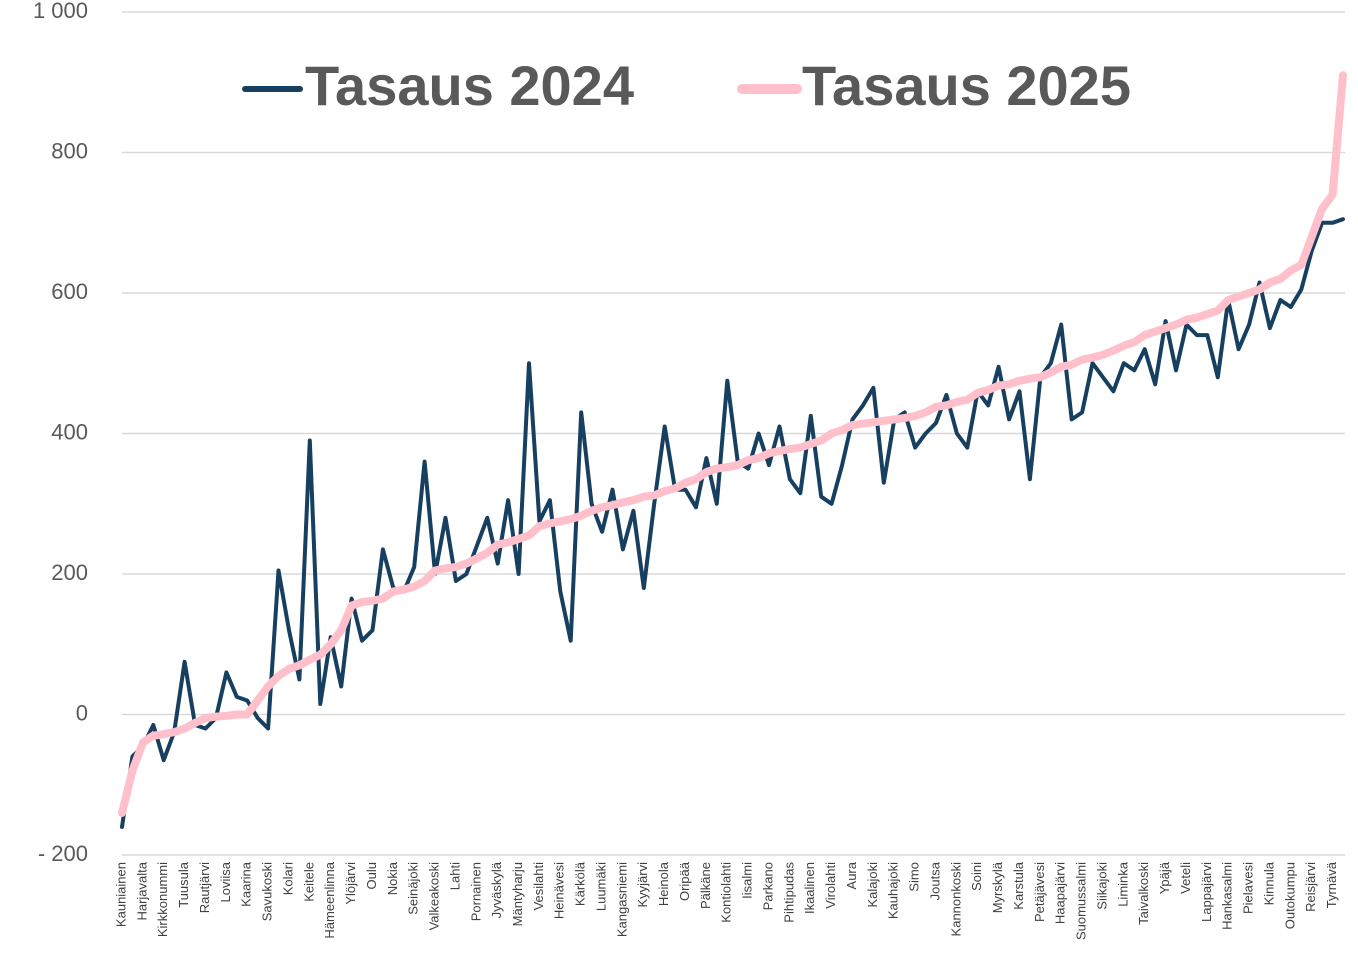 The height and width of the screenshot is (972, 1358). I want to click on x-tick-label: Myrskylä, so click(997, 887).